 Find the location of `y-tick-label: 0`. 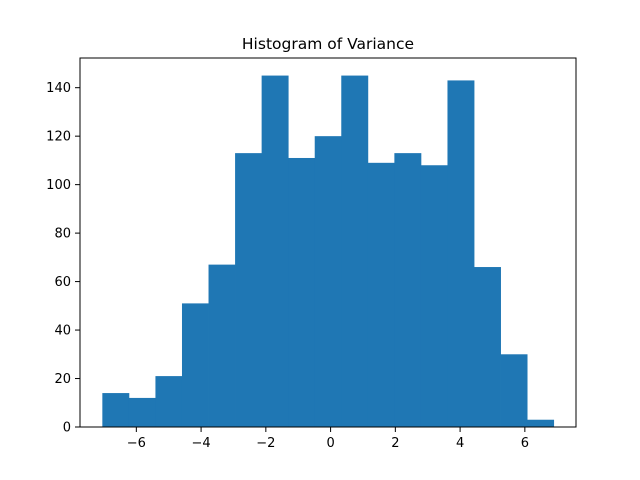

y-tick-label: 0 is located at coordinates (67, 428).